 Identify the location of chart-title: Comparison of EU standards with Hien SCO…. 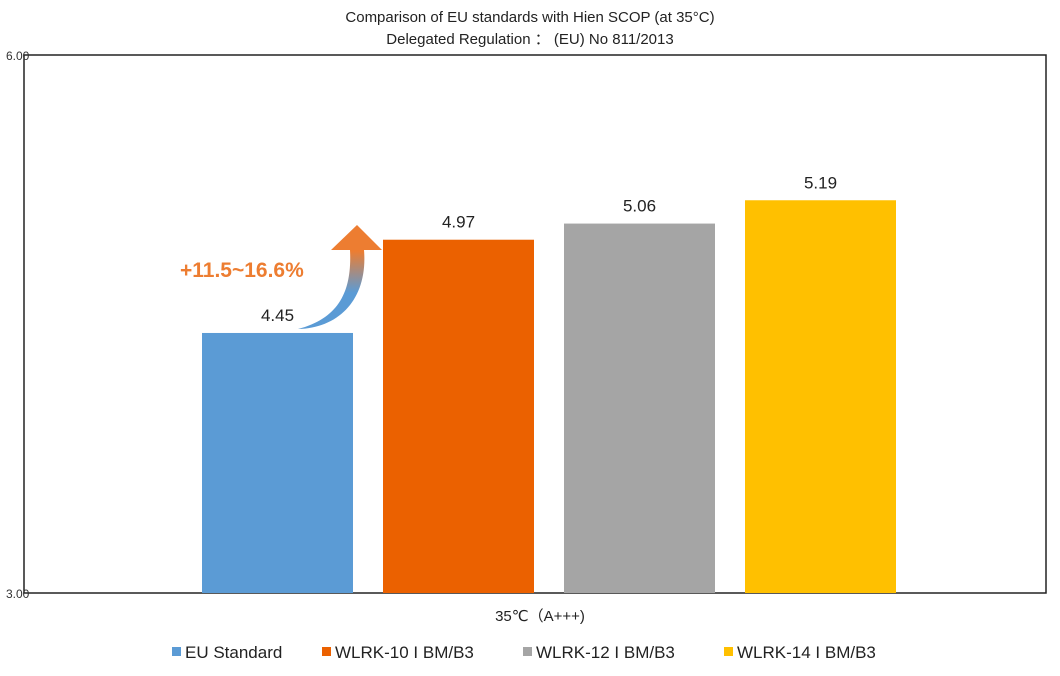
(529, 17).